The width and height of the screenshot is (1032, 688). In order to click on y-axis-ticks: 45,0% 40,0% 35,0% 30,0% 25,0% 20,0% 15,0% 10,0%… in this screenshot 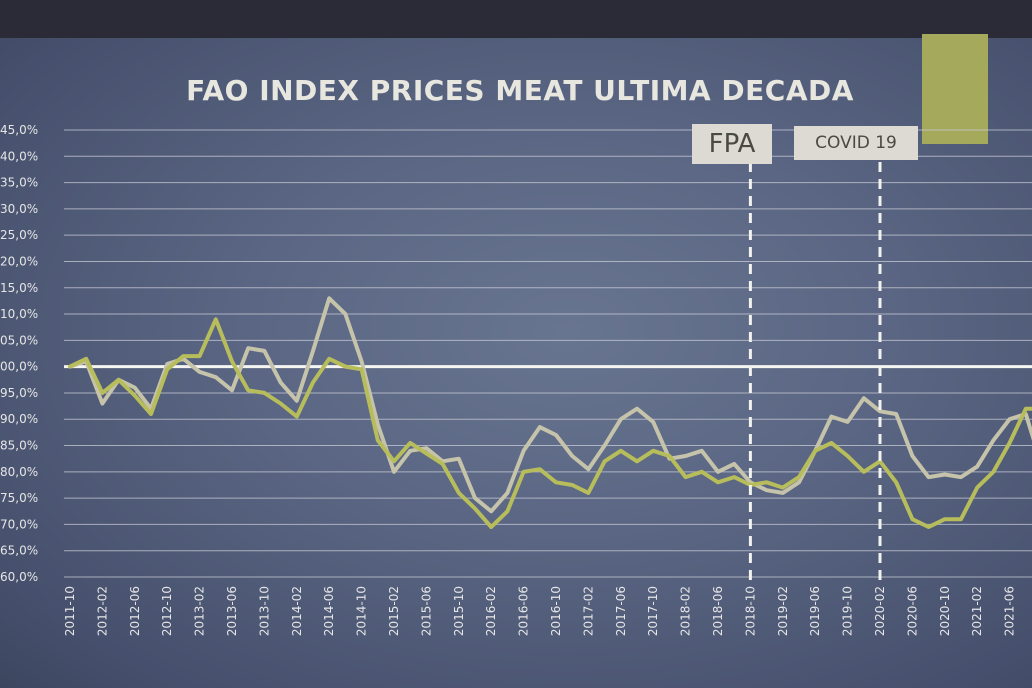, I will do `click(19, 353)`.